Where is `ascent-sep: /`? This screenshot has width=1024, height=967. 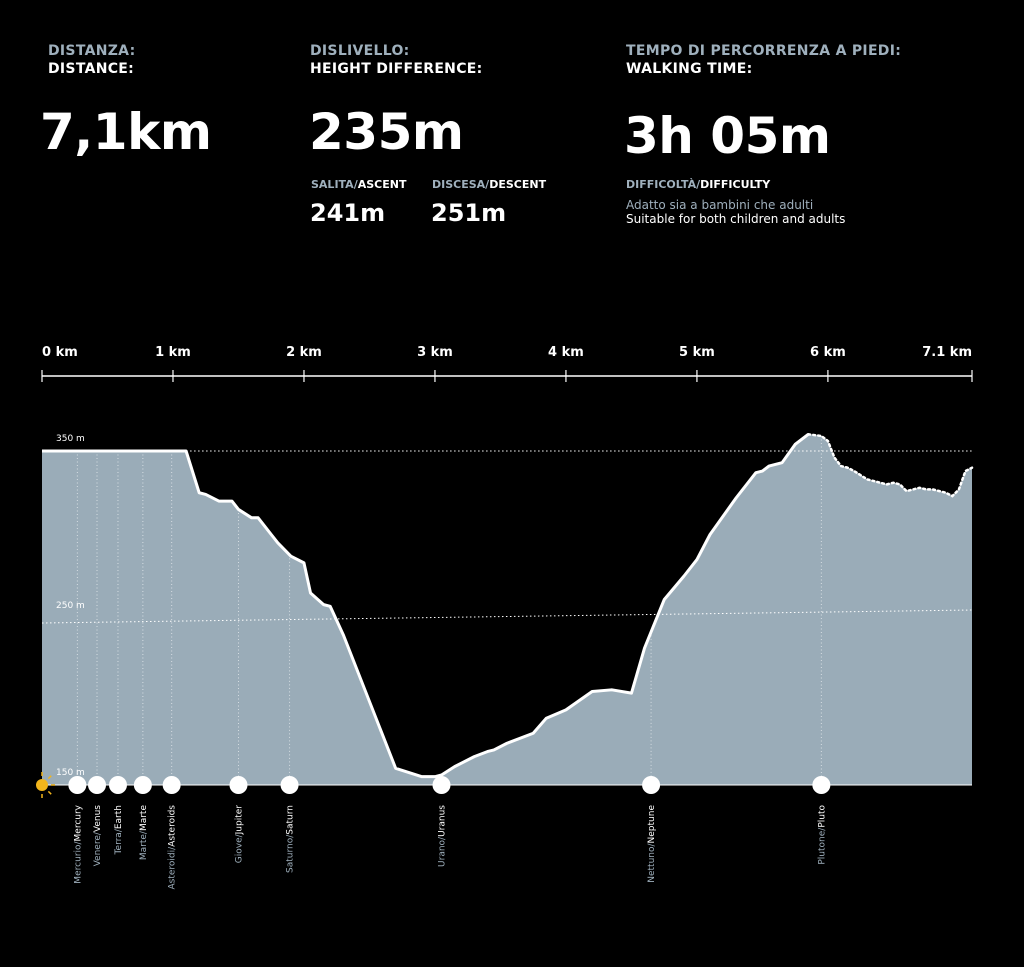 ascent-sep: / is located at coordinates (355, 184).